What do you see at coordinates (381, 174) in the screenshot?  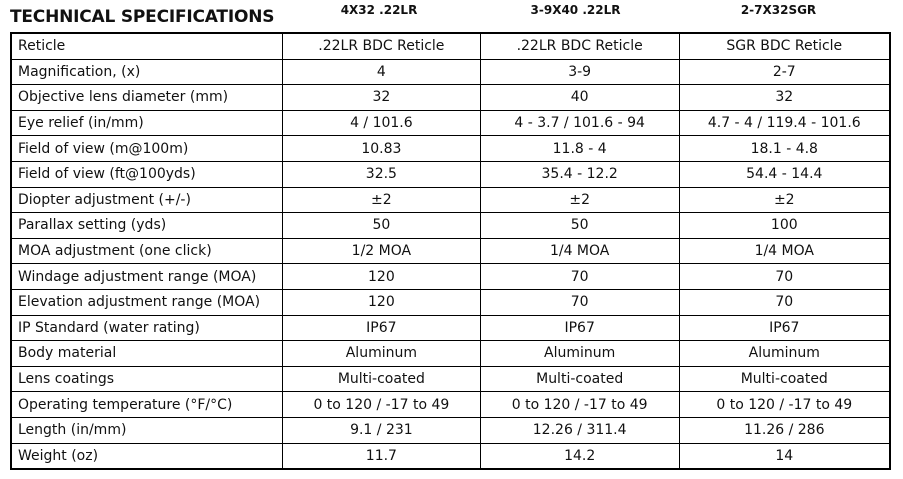 I see `spec-value: 32.5` at bounding box center [381, 174].